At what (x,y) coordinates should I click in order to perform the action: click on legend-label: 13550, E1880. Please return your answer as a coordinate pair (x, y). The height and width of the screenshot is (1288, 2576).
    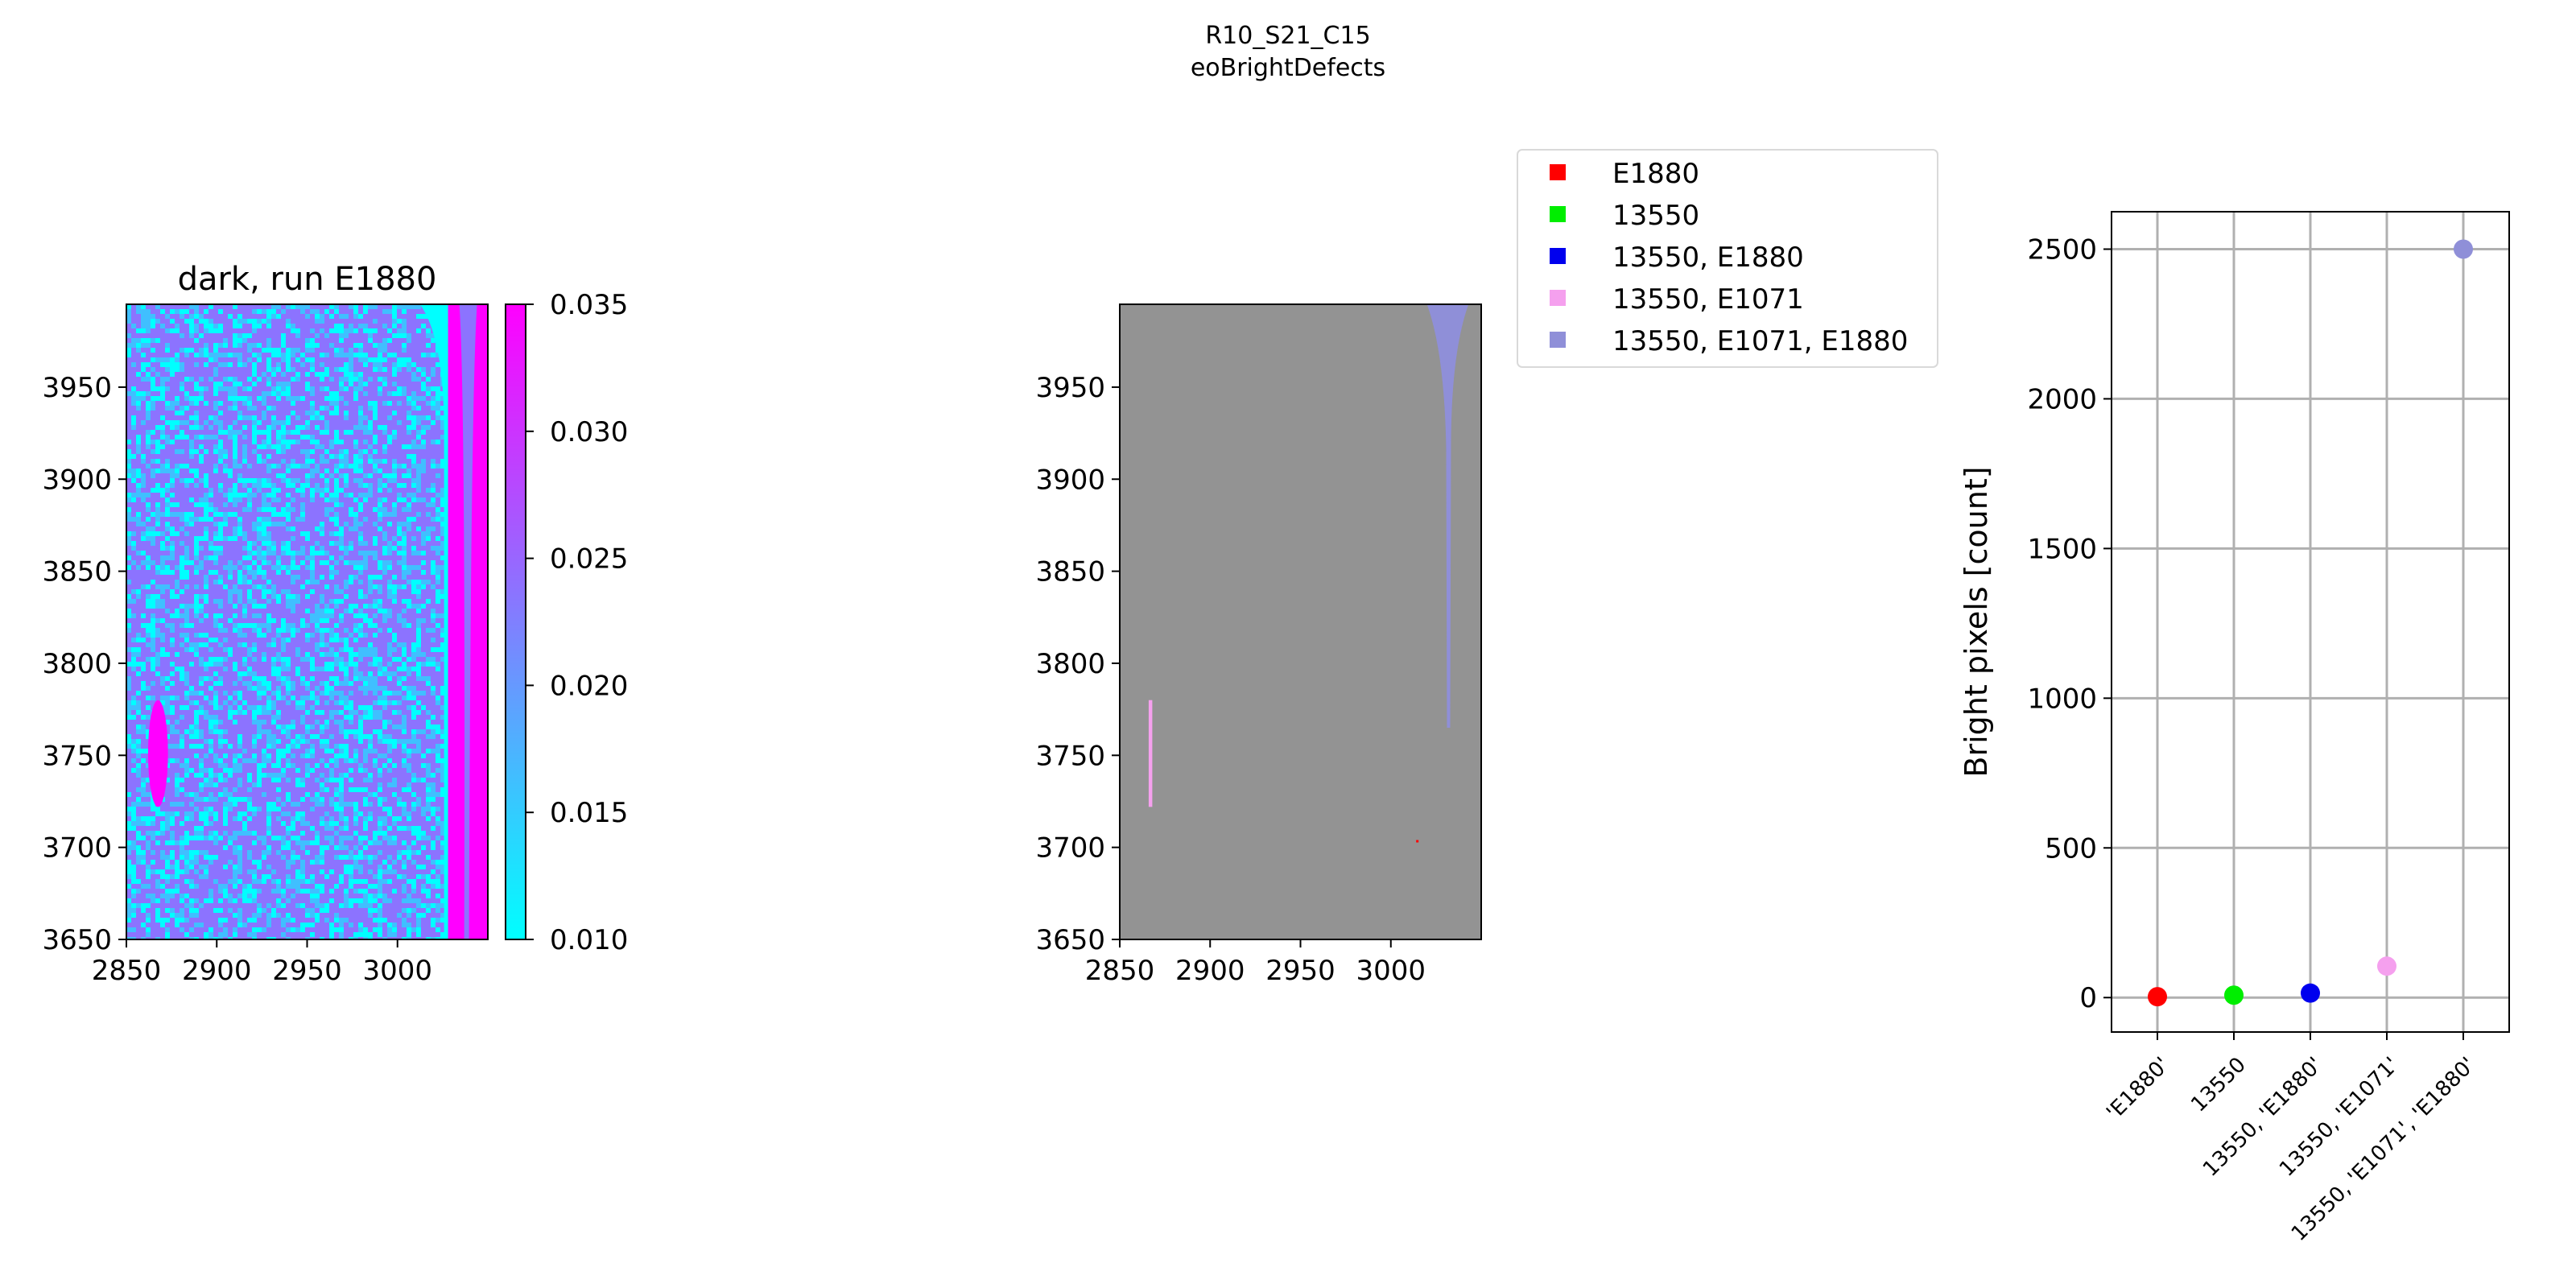
    Looking at the image, I should click on (1708, 258).